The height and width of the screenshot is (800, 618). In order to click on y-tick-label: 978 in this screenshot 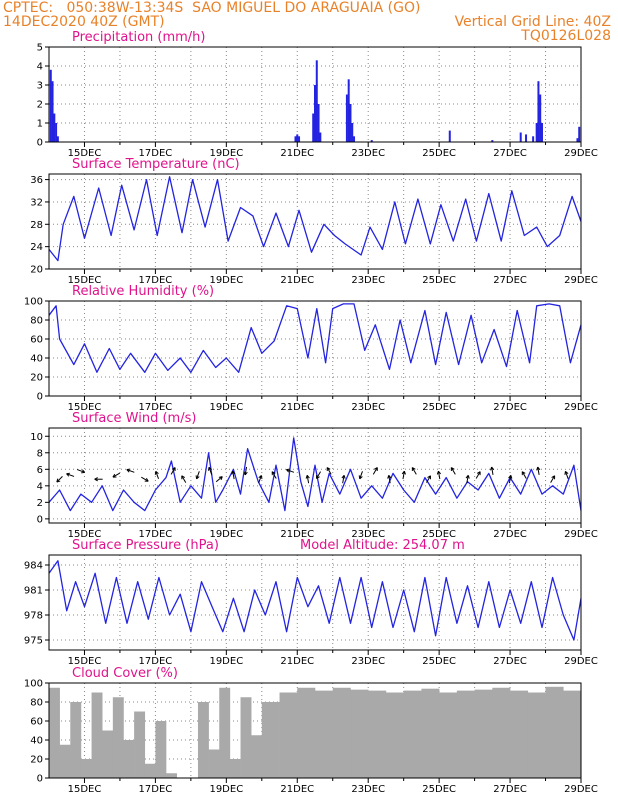, I will do `click(33, 616)`.